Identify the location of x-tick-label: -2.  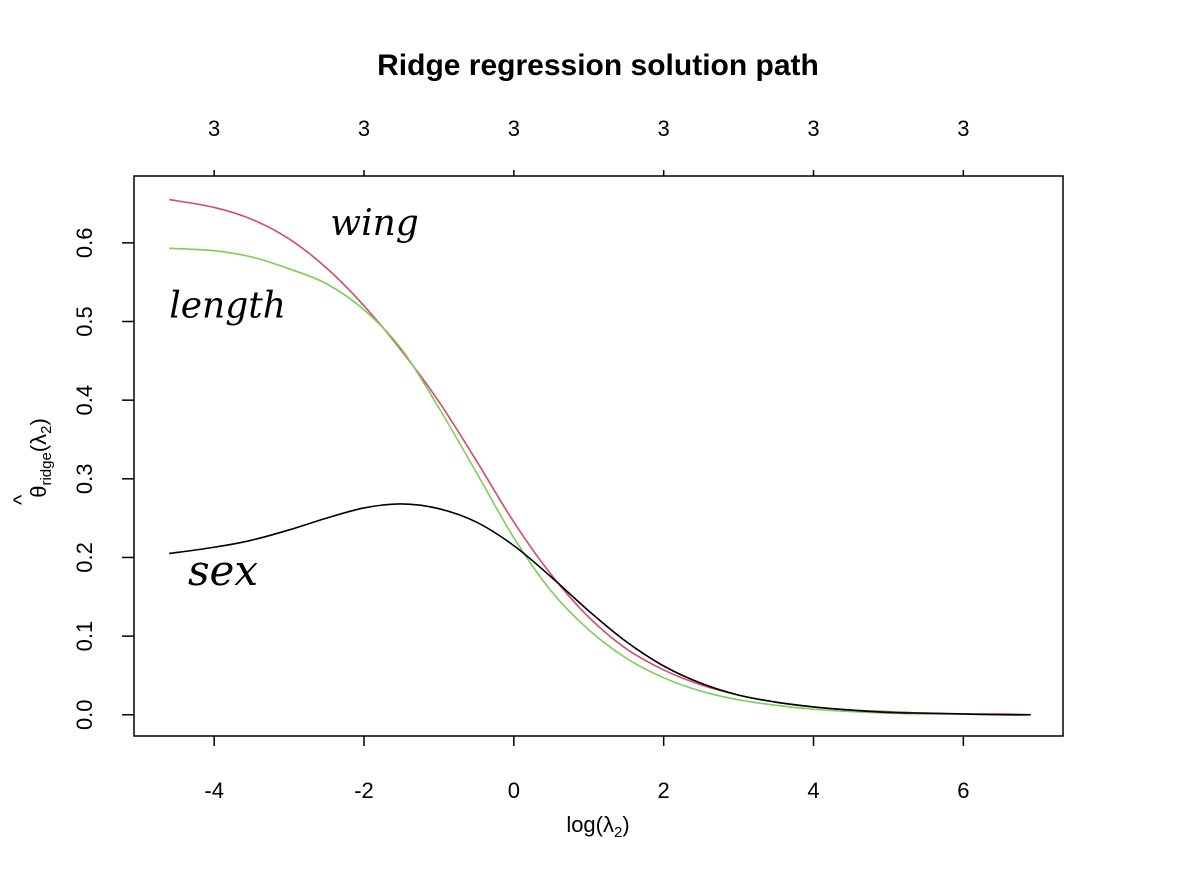
(364, 790).